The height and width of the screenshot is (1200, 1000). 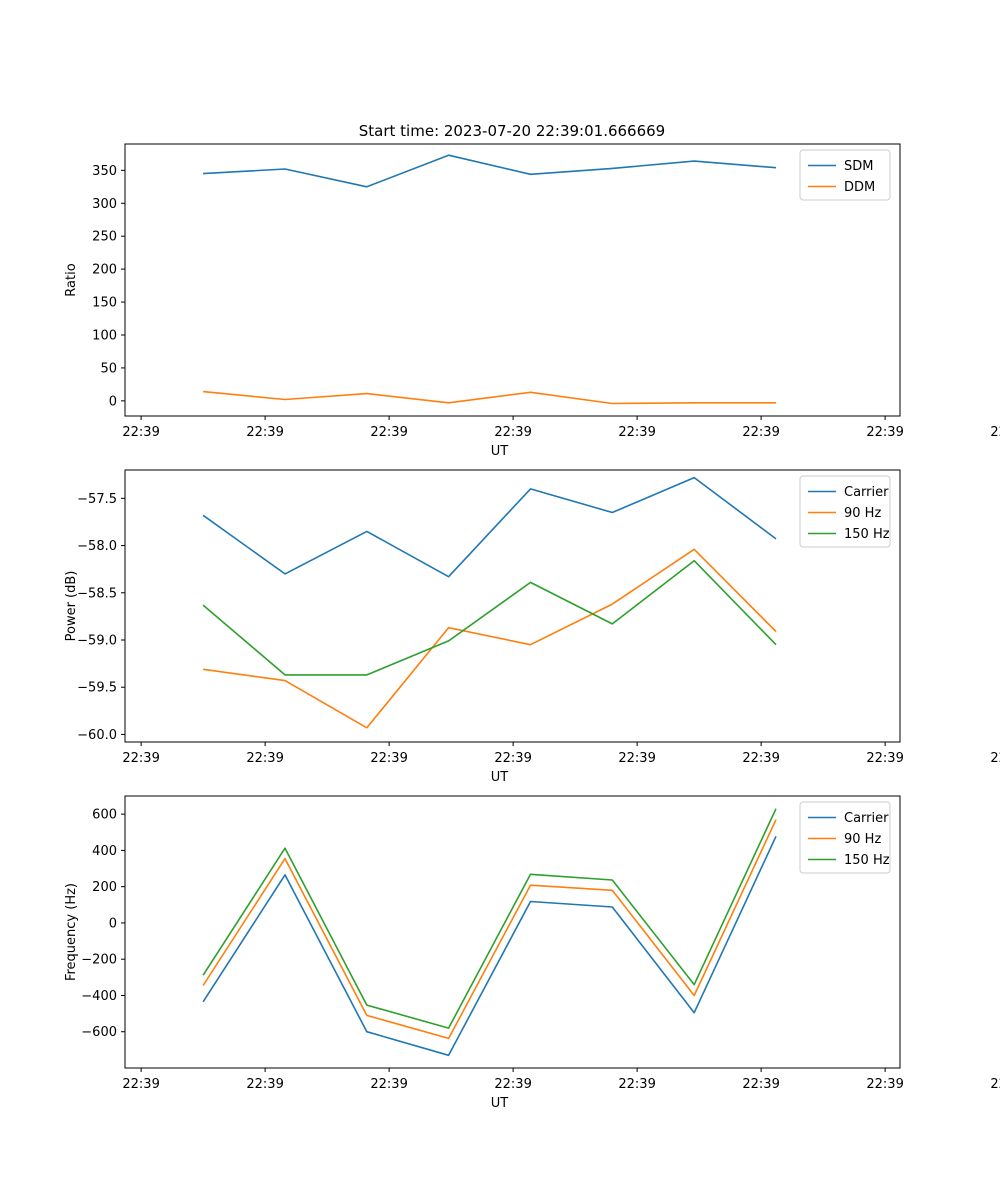 I want to click on y-tick-label: 50, so click(x=108, y=368).